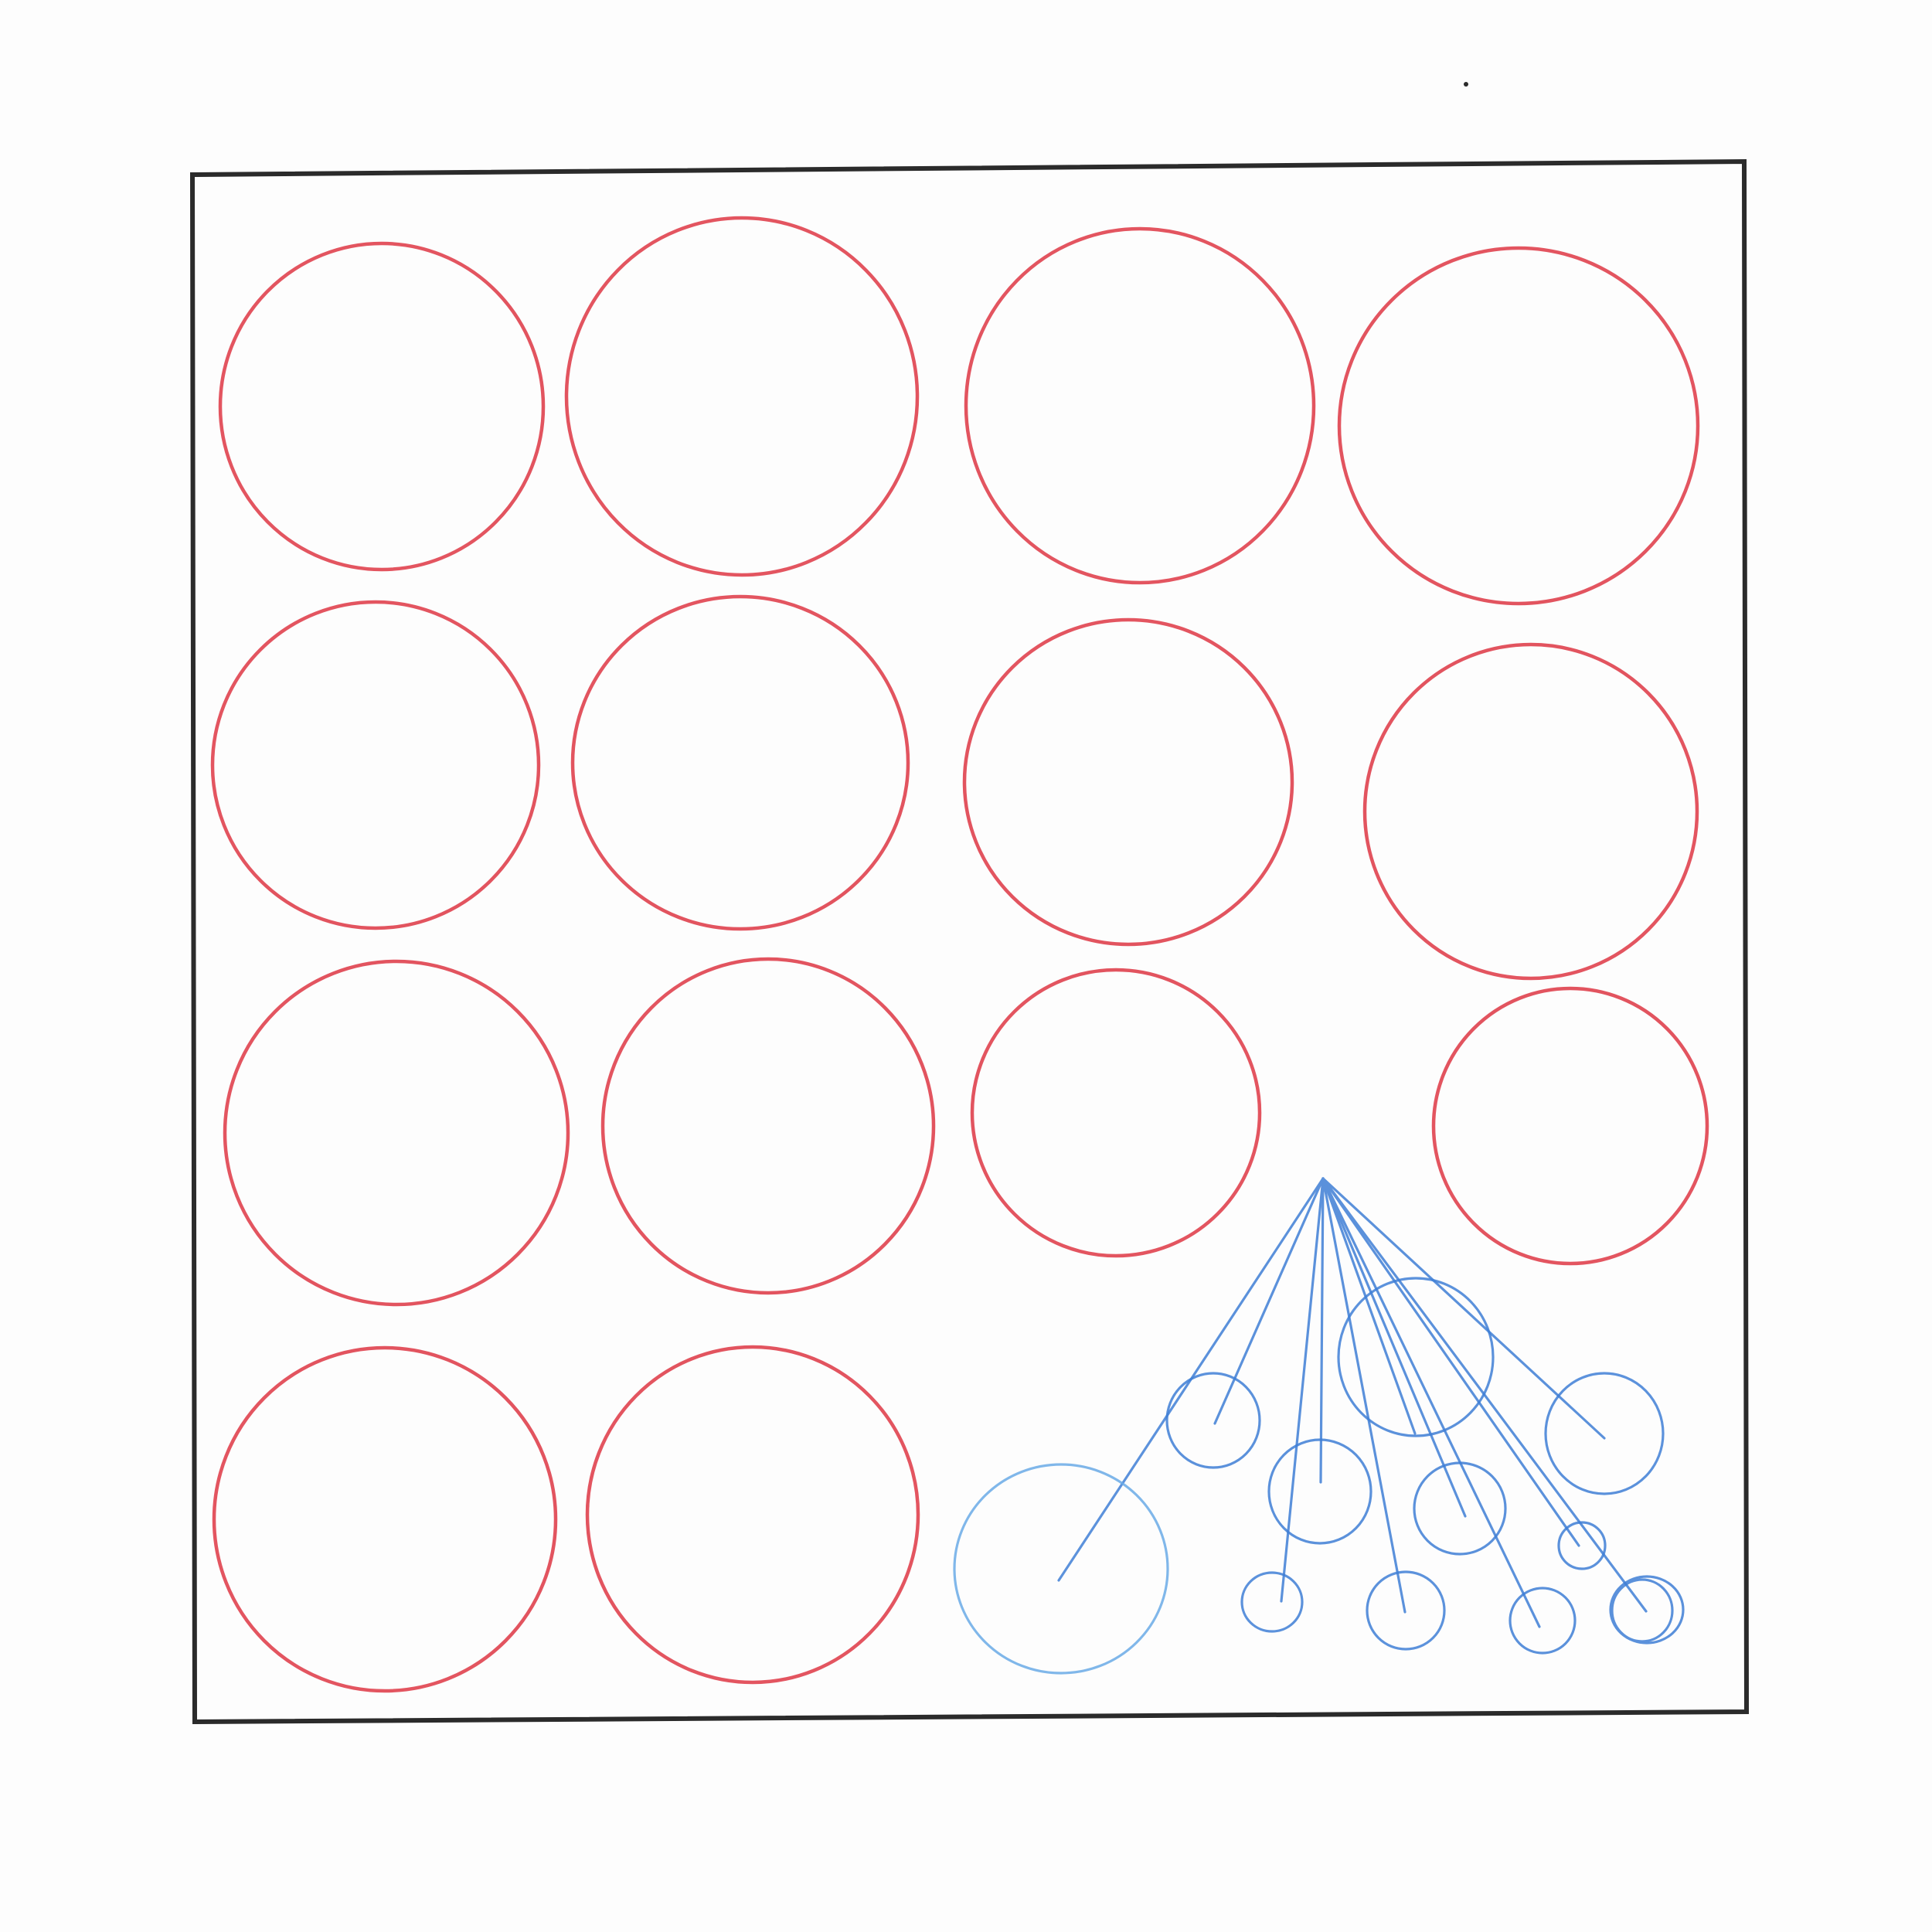 The width and height of the screenshot is (1932, 1932). What do you see at coordinates (1466, 85) in the screenshot?
I see `pencil-speck` at bounding box center [1466, 85].